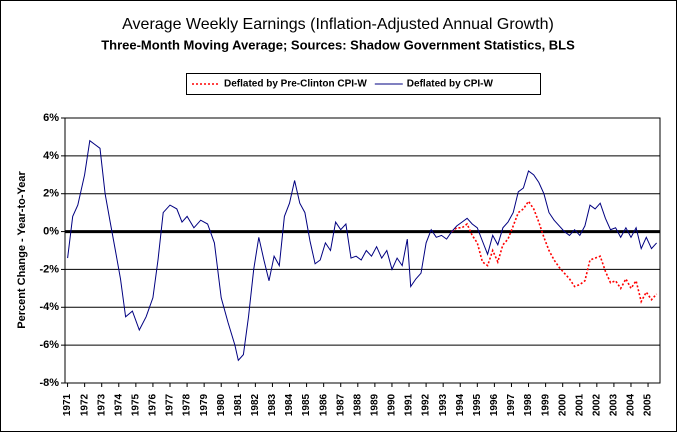 Image resolution: width=677 pixels, height=432 pixels. I want to click on legend-label: Deflated by CPI-W, so click(450, 84).